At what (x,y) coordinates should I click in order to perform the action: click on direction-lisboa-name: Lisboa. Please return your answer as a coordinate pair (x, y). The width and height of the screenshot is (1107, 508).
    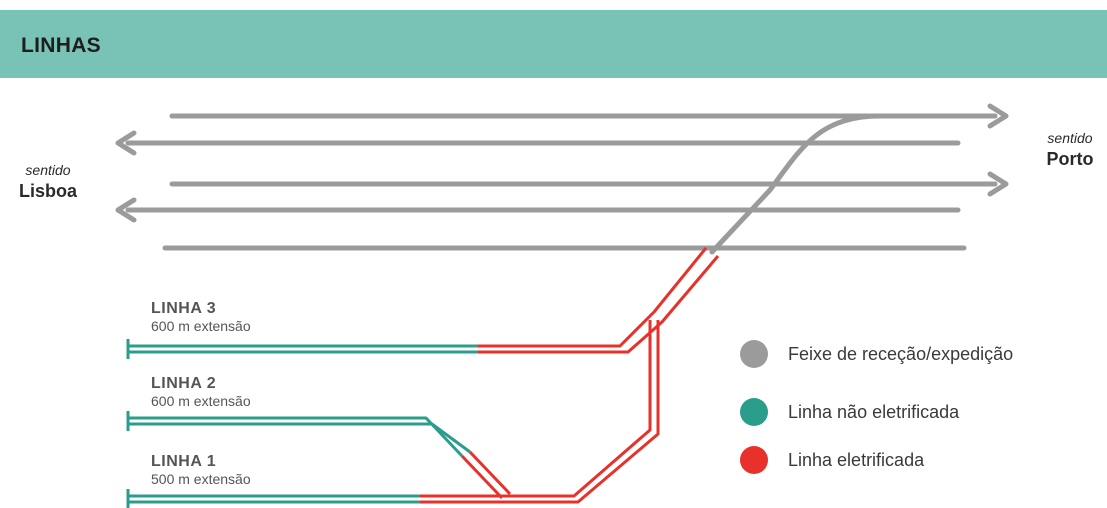
    Looking at the image, I should click on (47, 191).